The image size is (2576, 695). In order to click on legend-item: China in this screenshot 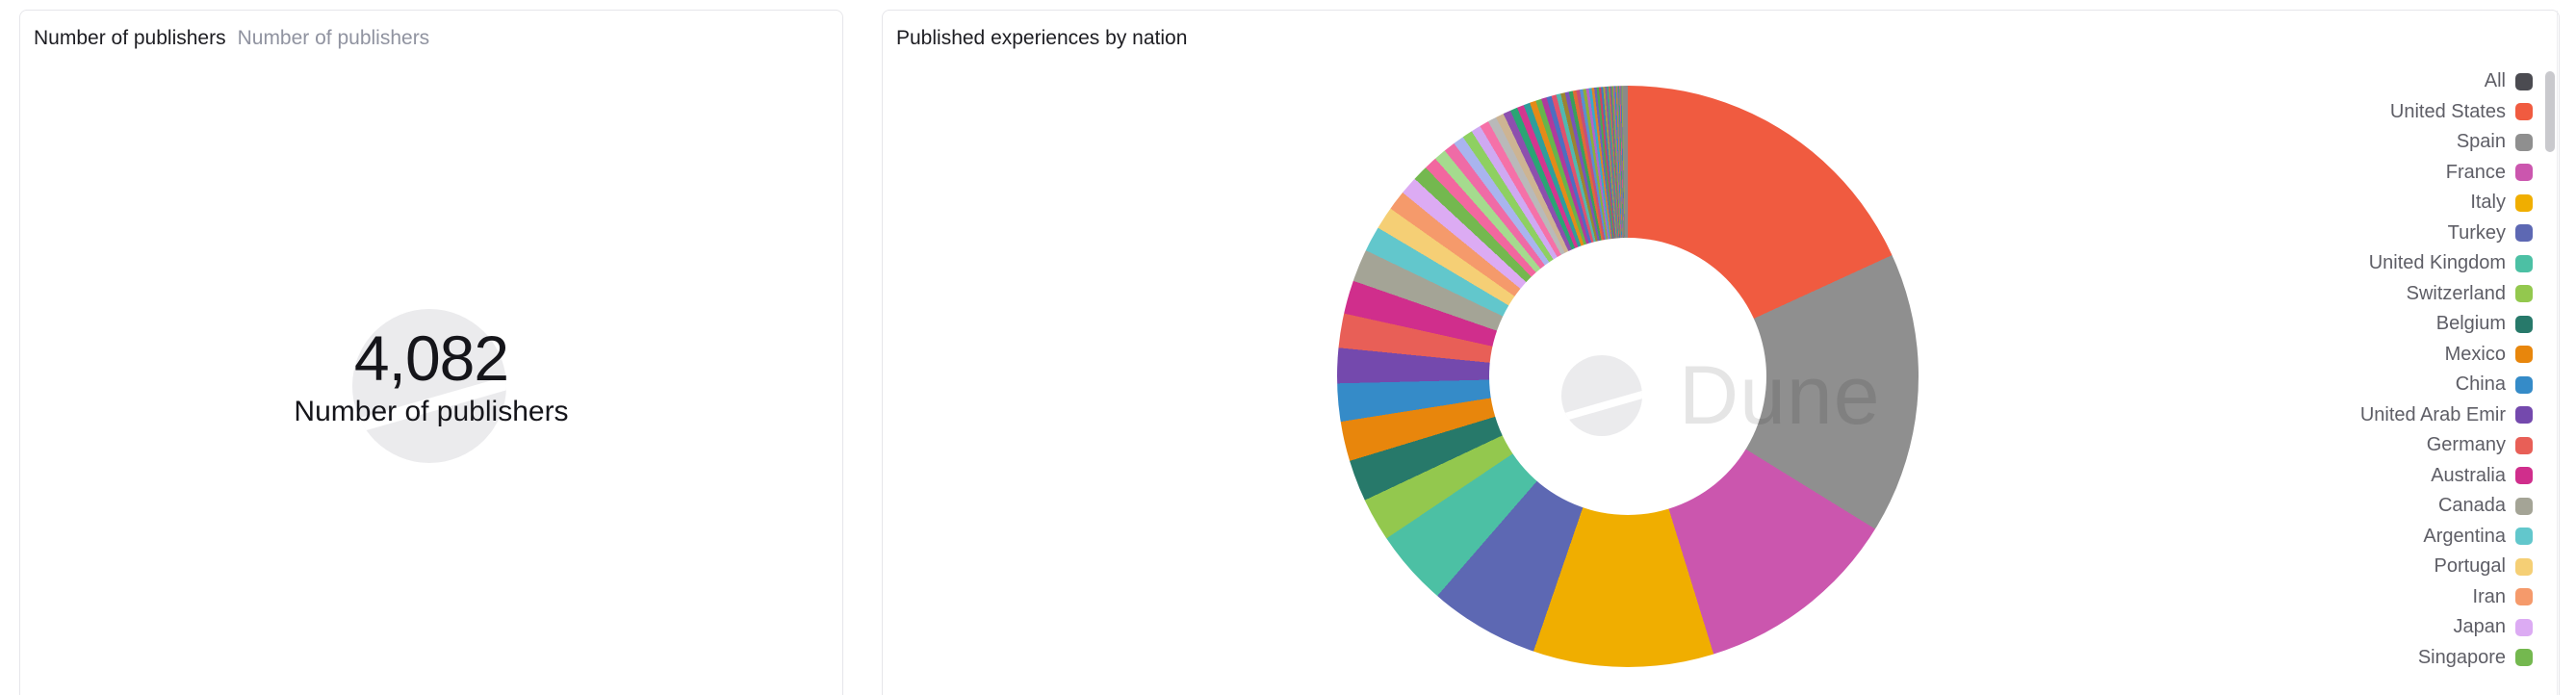, I will do `click(2389, 385)`.